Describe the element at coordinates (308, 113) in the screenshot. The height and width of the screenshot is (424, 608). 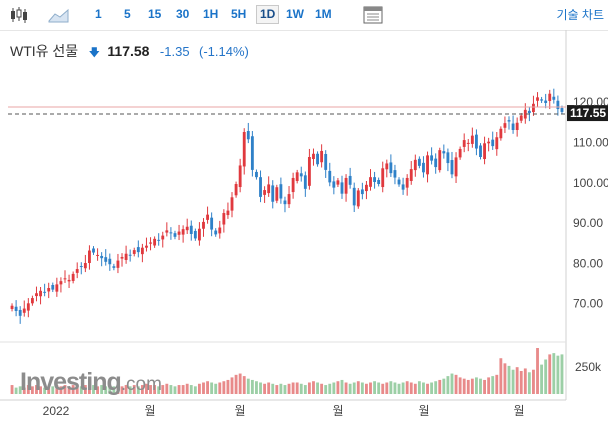
I see `last-price-line: 117.55` at that location.